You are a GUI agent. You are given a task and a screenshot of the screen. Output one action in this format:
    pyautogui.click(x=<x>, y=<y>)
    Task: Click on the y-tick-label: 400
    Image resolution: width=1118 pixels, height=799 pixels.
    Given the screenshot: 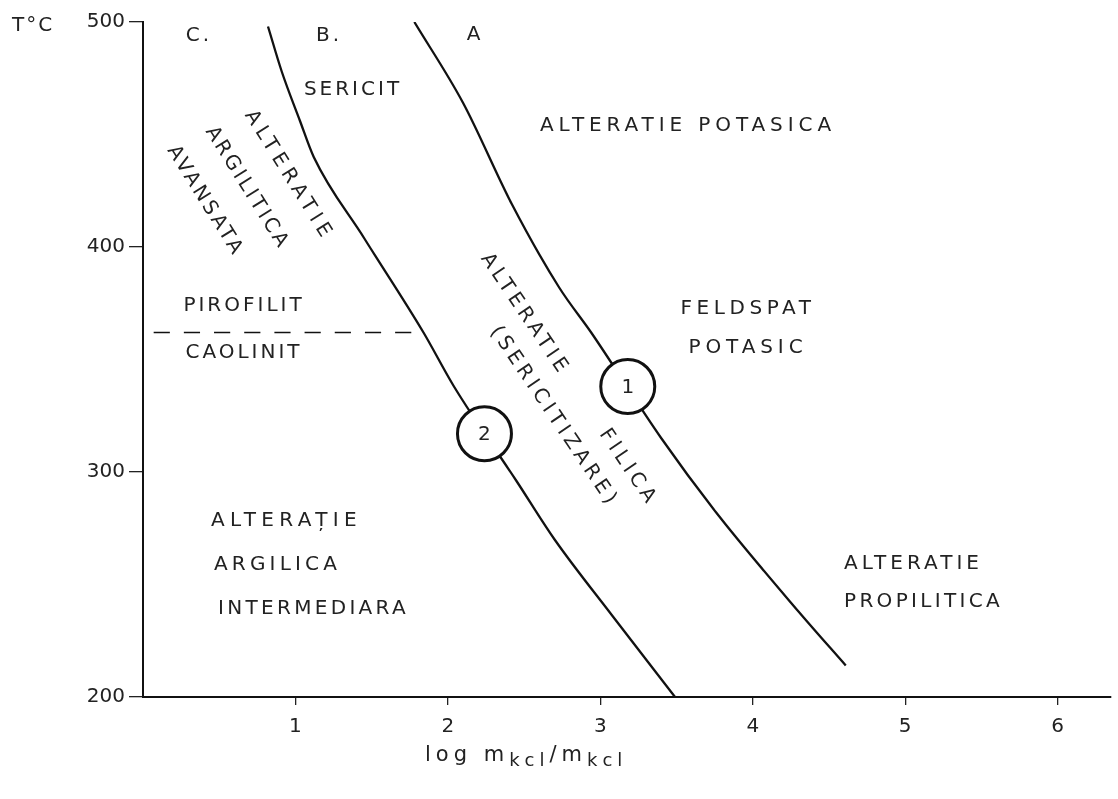 What is the action you would take?
    pyautogui.click(x=105, y=245)
    